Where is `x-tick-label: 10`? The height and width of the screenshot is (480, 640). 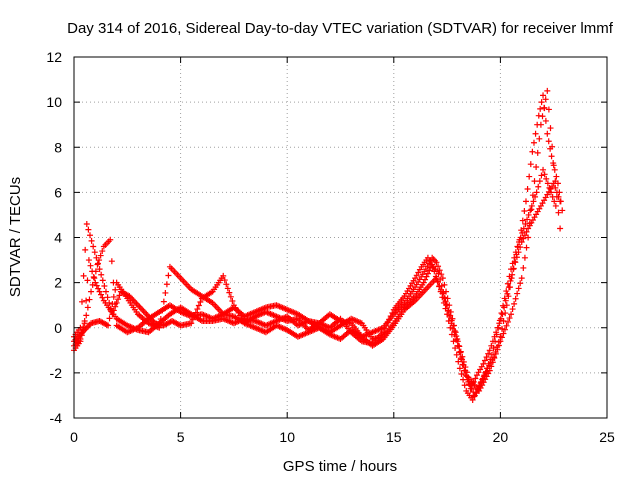 x-tick-label: 10 is located at coordinates (287, 437).